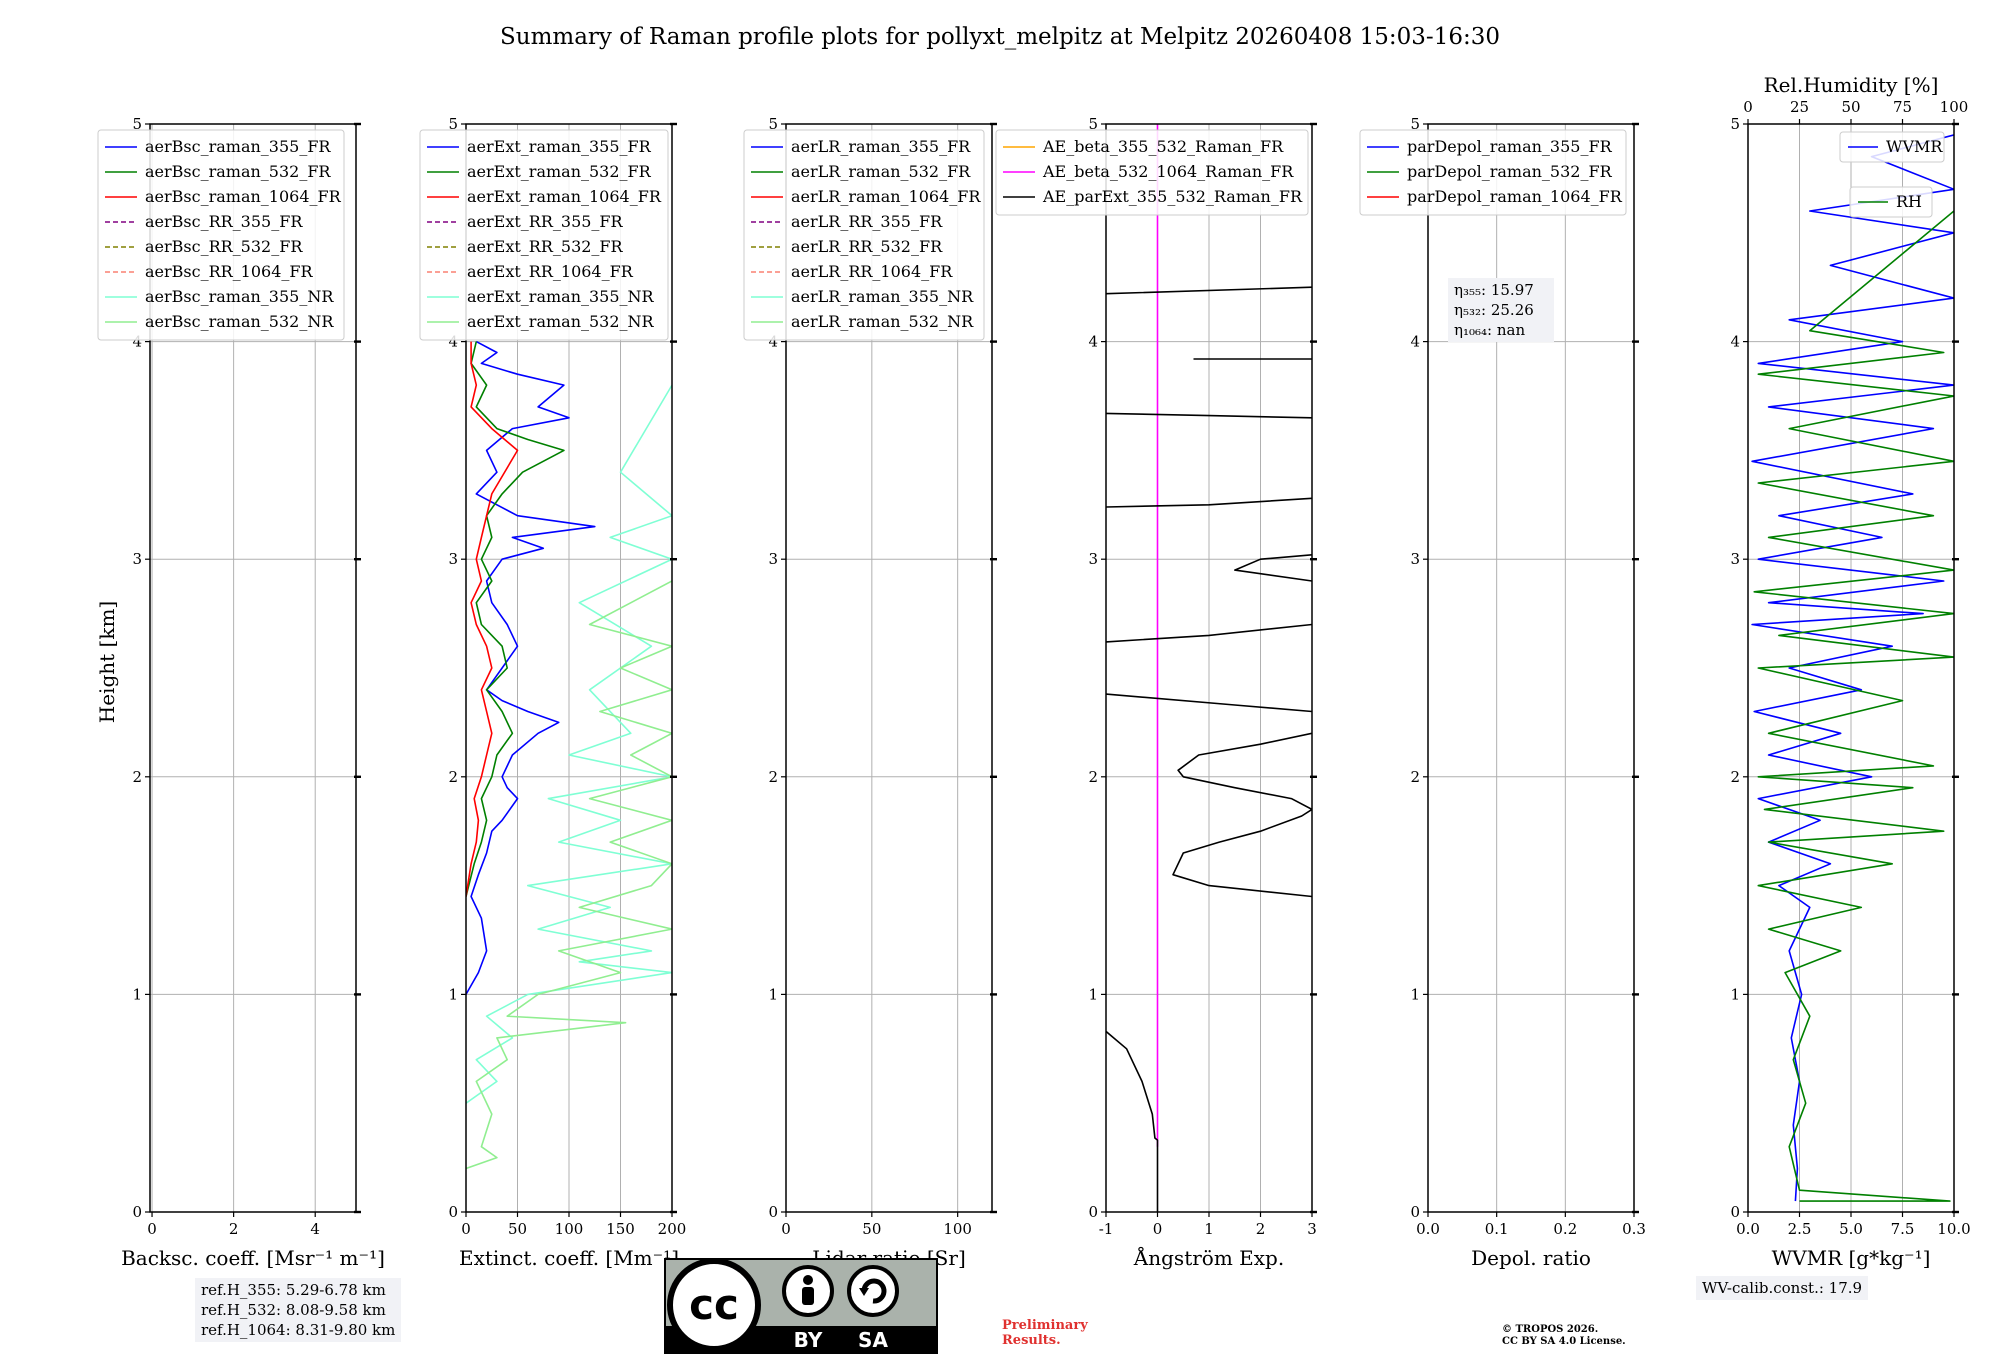 Image resolution: width=2000 pixels, height=1360 pixels. What do you see at coordinates (564, 196) in the screenshot?
I see `legend-label: aerExt_raman_1064_FR` at bounding box center [564, 196].